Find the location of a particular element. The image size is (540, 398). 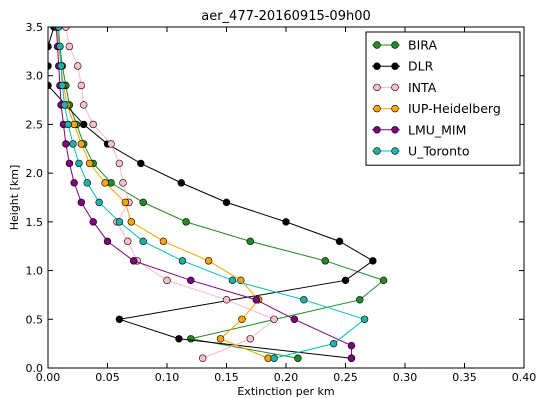

y-tick-label: 0.0 is located at coordinates (35, 368).